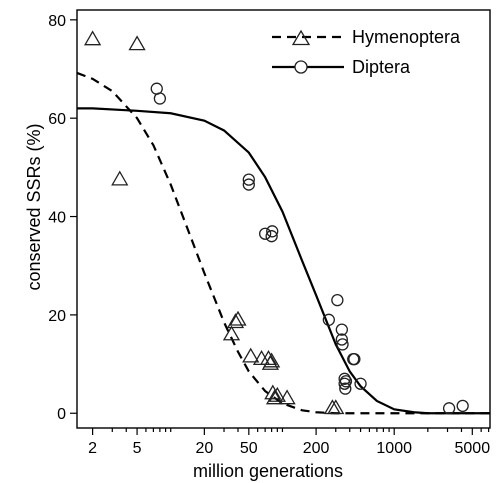  What do you see at coordinates (301, 37) in the screenshot?
I see `legend-triangle-marker` at bounding box center [301, 37].